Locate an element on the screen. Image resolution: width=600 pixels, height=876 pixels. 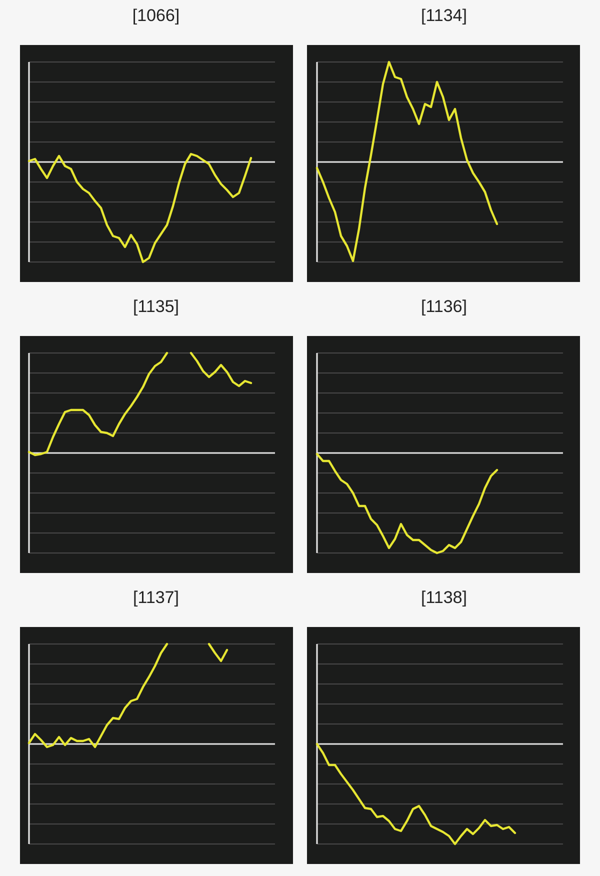
chart-title: [1134] is located at coordinates (444, 16).